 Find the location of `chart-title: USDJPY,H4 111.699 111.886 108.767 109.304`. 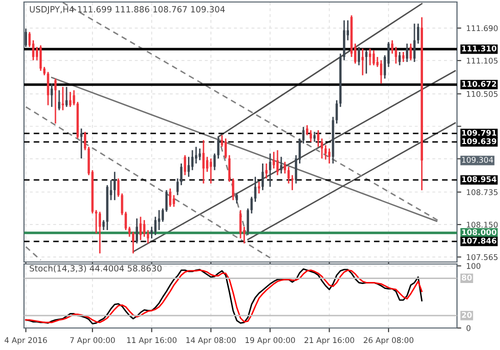

chart-title: USDJPY,H4 111.699 111.886 108.767 109.304 is located at coordinates (127, 10).